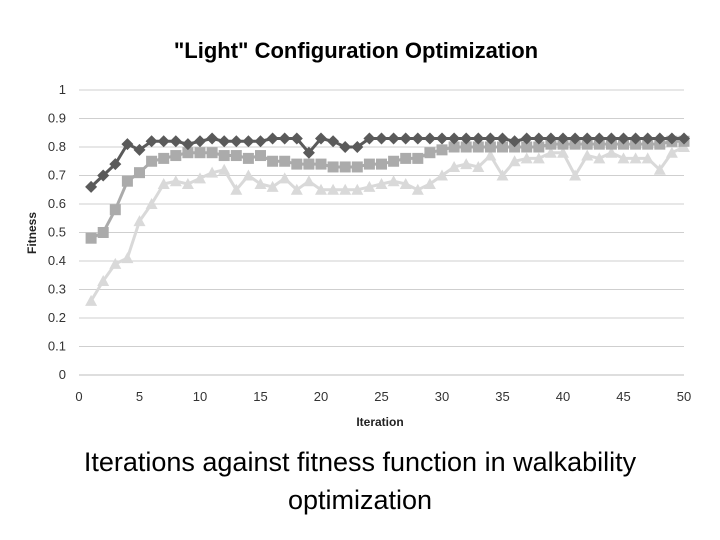 The image size is (720, 540). Describe the element at coordinates (139, 396) in the screenshot. I see `x-tick-label: 5` at that location.